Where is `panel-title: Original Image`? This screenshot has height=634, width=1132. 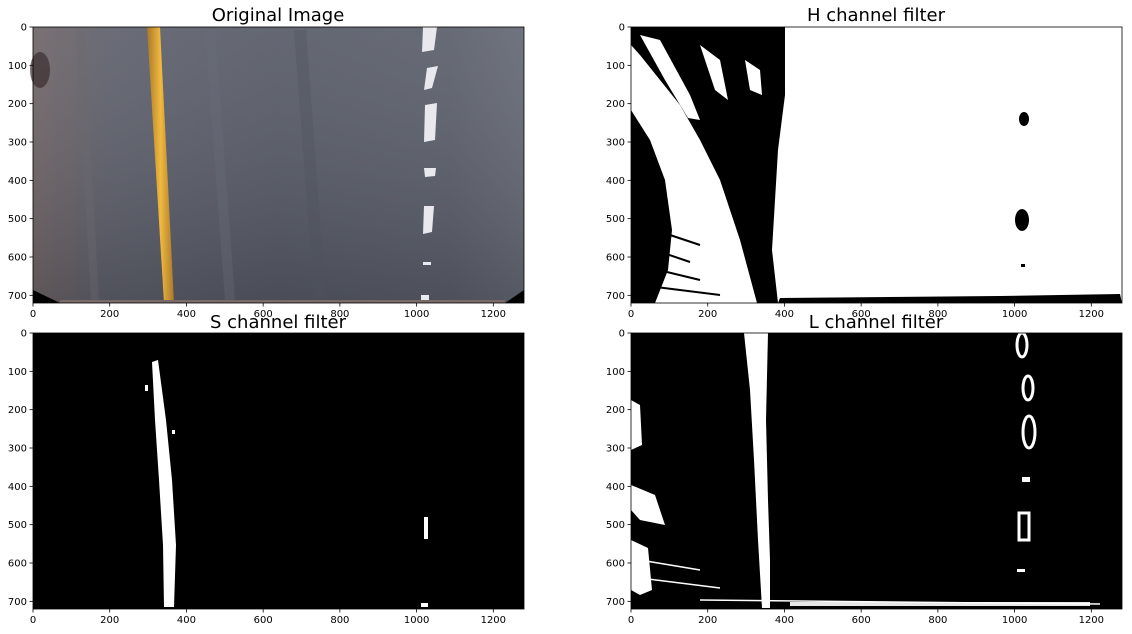 panel-title: Original Image is located at coordinates (278, 15).